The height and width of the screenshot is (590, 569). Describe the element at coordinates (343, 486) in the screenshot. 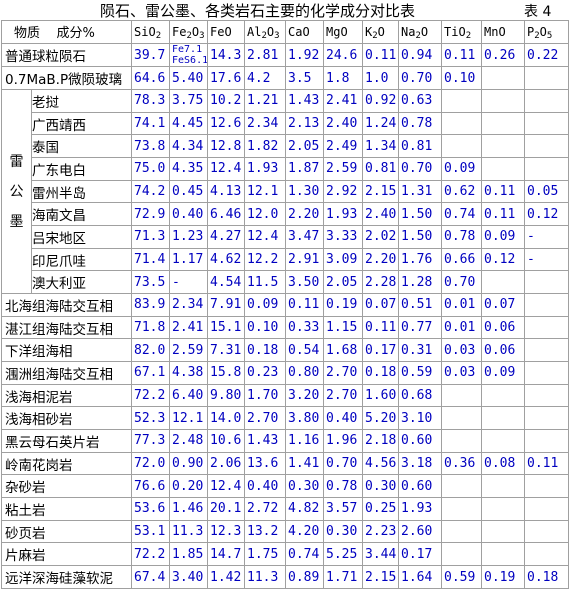

I see `value-cell: 0.78` at that location.